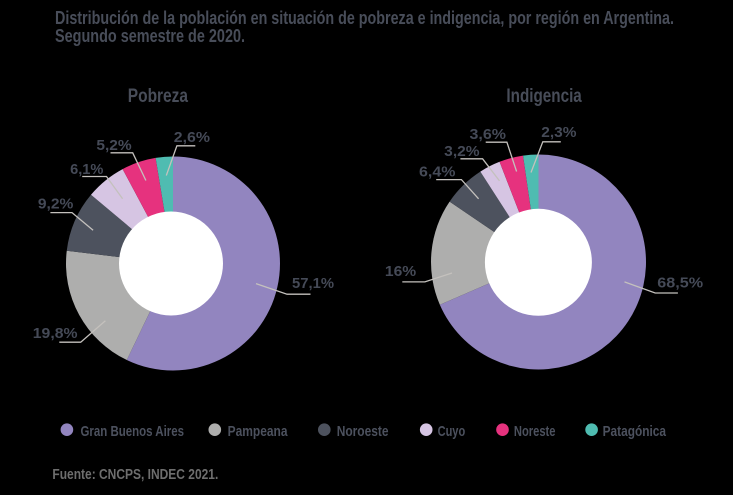 Image resolution: width=733 pixels, height=495 pixels. I want to click on svg-text: Fuente: CNCPS, INDEC 2021., so click(135, 475).